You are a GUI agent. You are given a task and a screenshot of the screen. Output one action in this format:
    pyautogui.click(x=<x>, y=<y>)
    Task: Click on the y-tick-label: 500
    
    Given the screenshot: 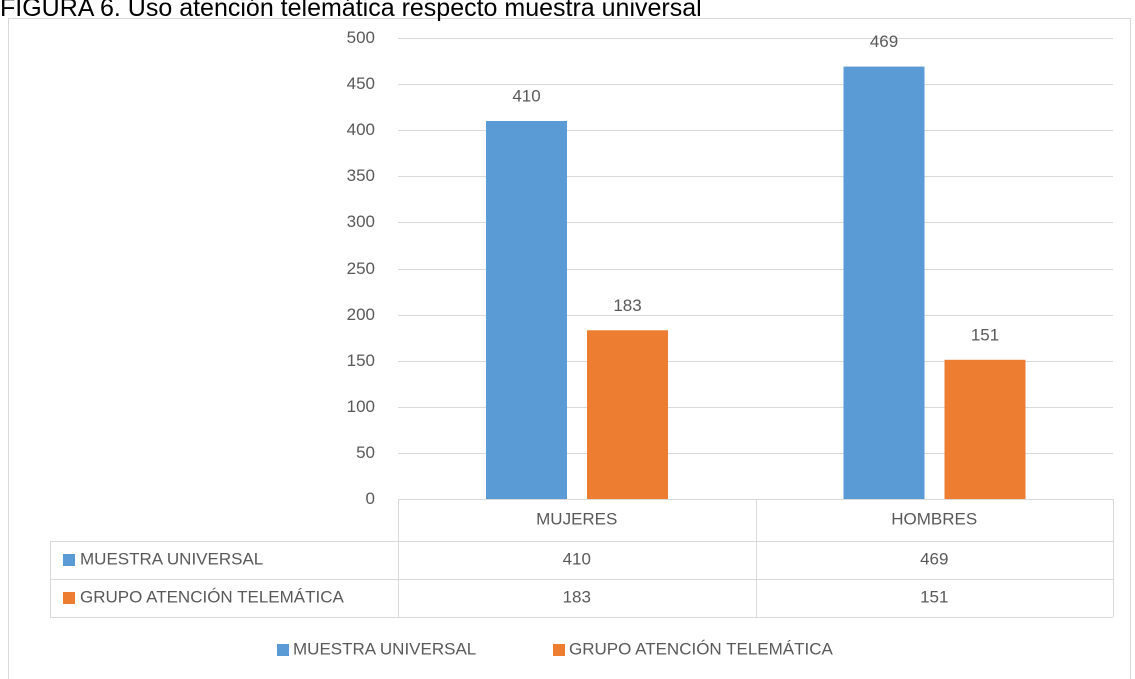 What is the action you would take?
    pyautogui.click(x=361, y=37)
    